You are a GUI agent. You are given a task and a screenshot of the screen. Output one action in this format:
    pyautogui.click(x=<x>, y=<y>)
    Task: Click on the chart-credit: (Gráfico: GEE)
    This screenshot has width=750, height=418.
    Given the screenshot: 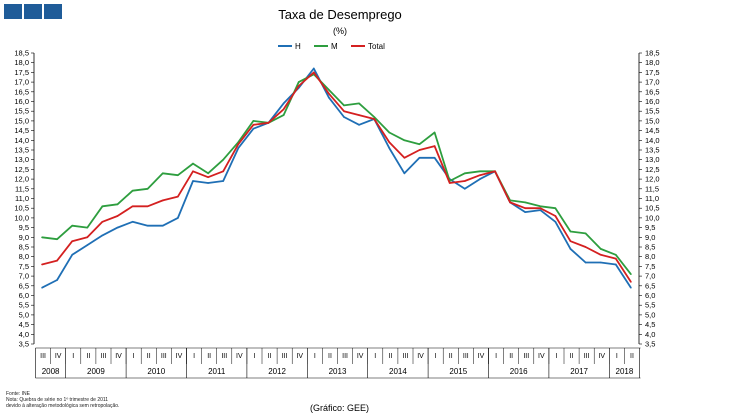 What is the action you would take?
    pyautogui.click(x=340, y=408)
    